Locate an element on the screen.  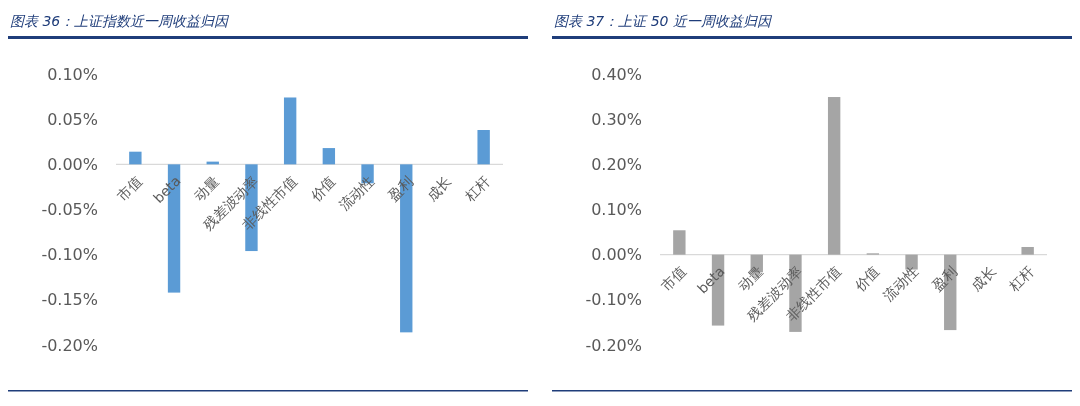
chart-title: 图表 36：上证指数近一周收益归因 is located at coordinates (120, 21).